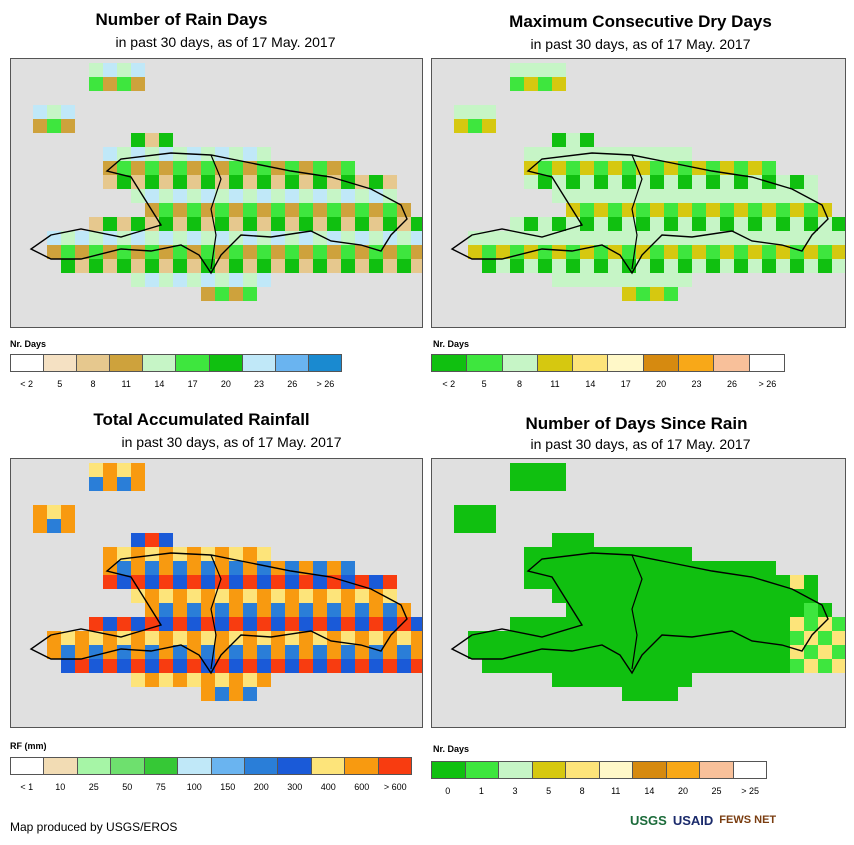 The image size is (854, 845). I want to click on panel-title: Number of Days Since Rain, so click(636, 424).